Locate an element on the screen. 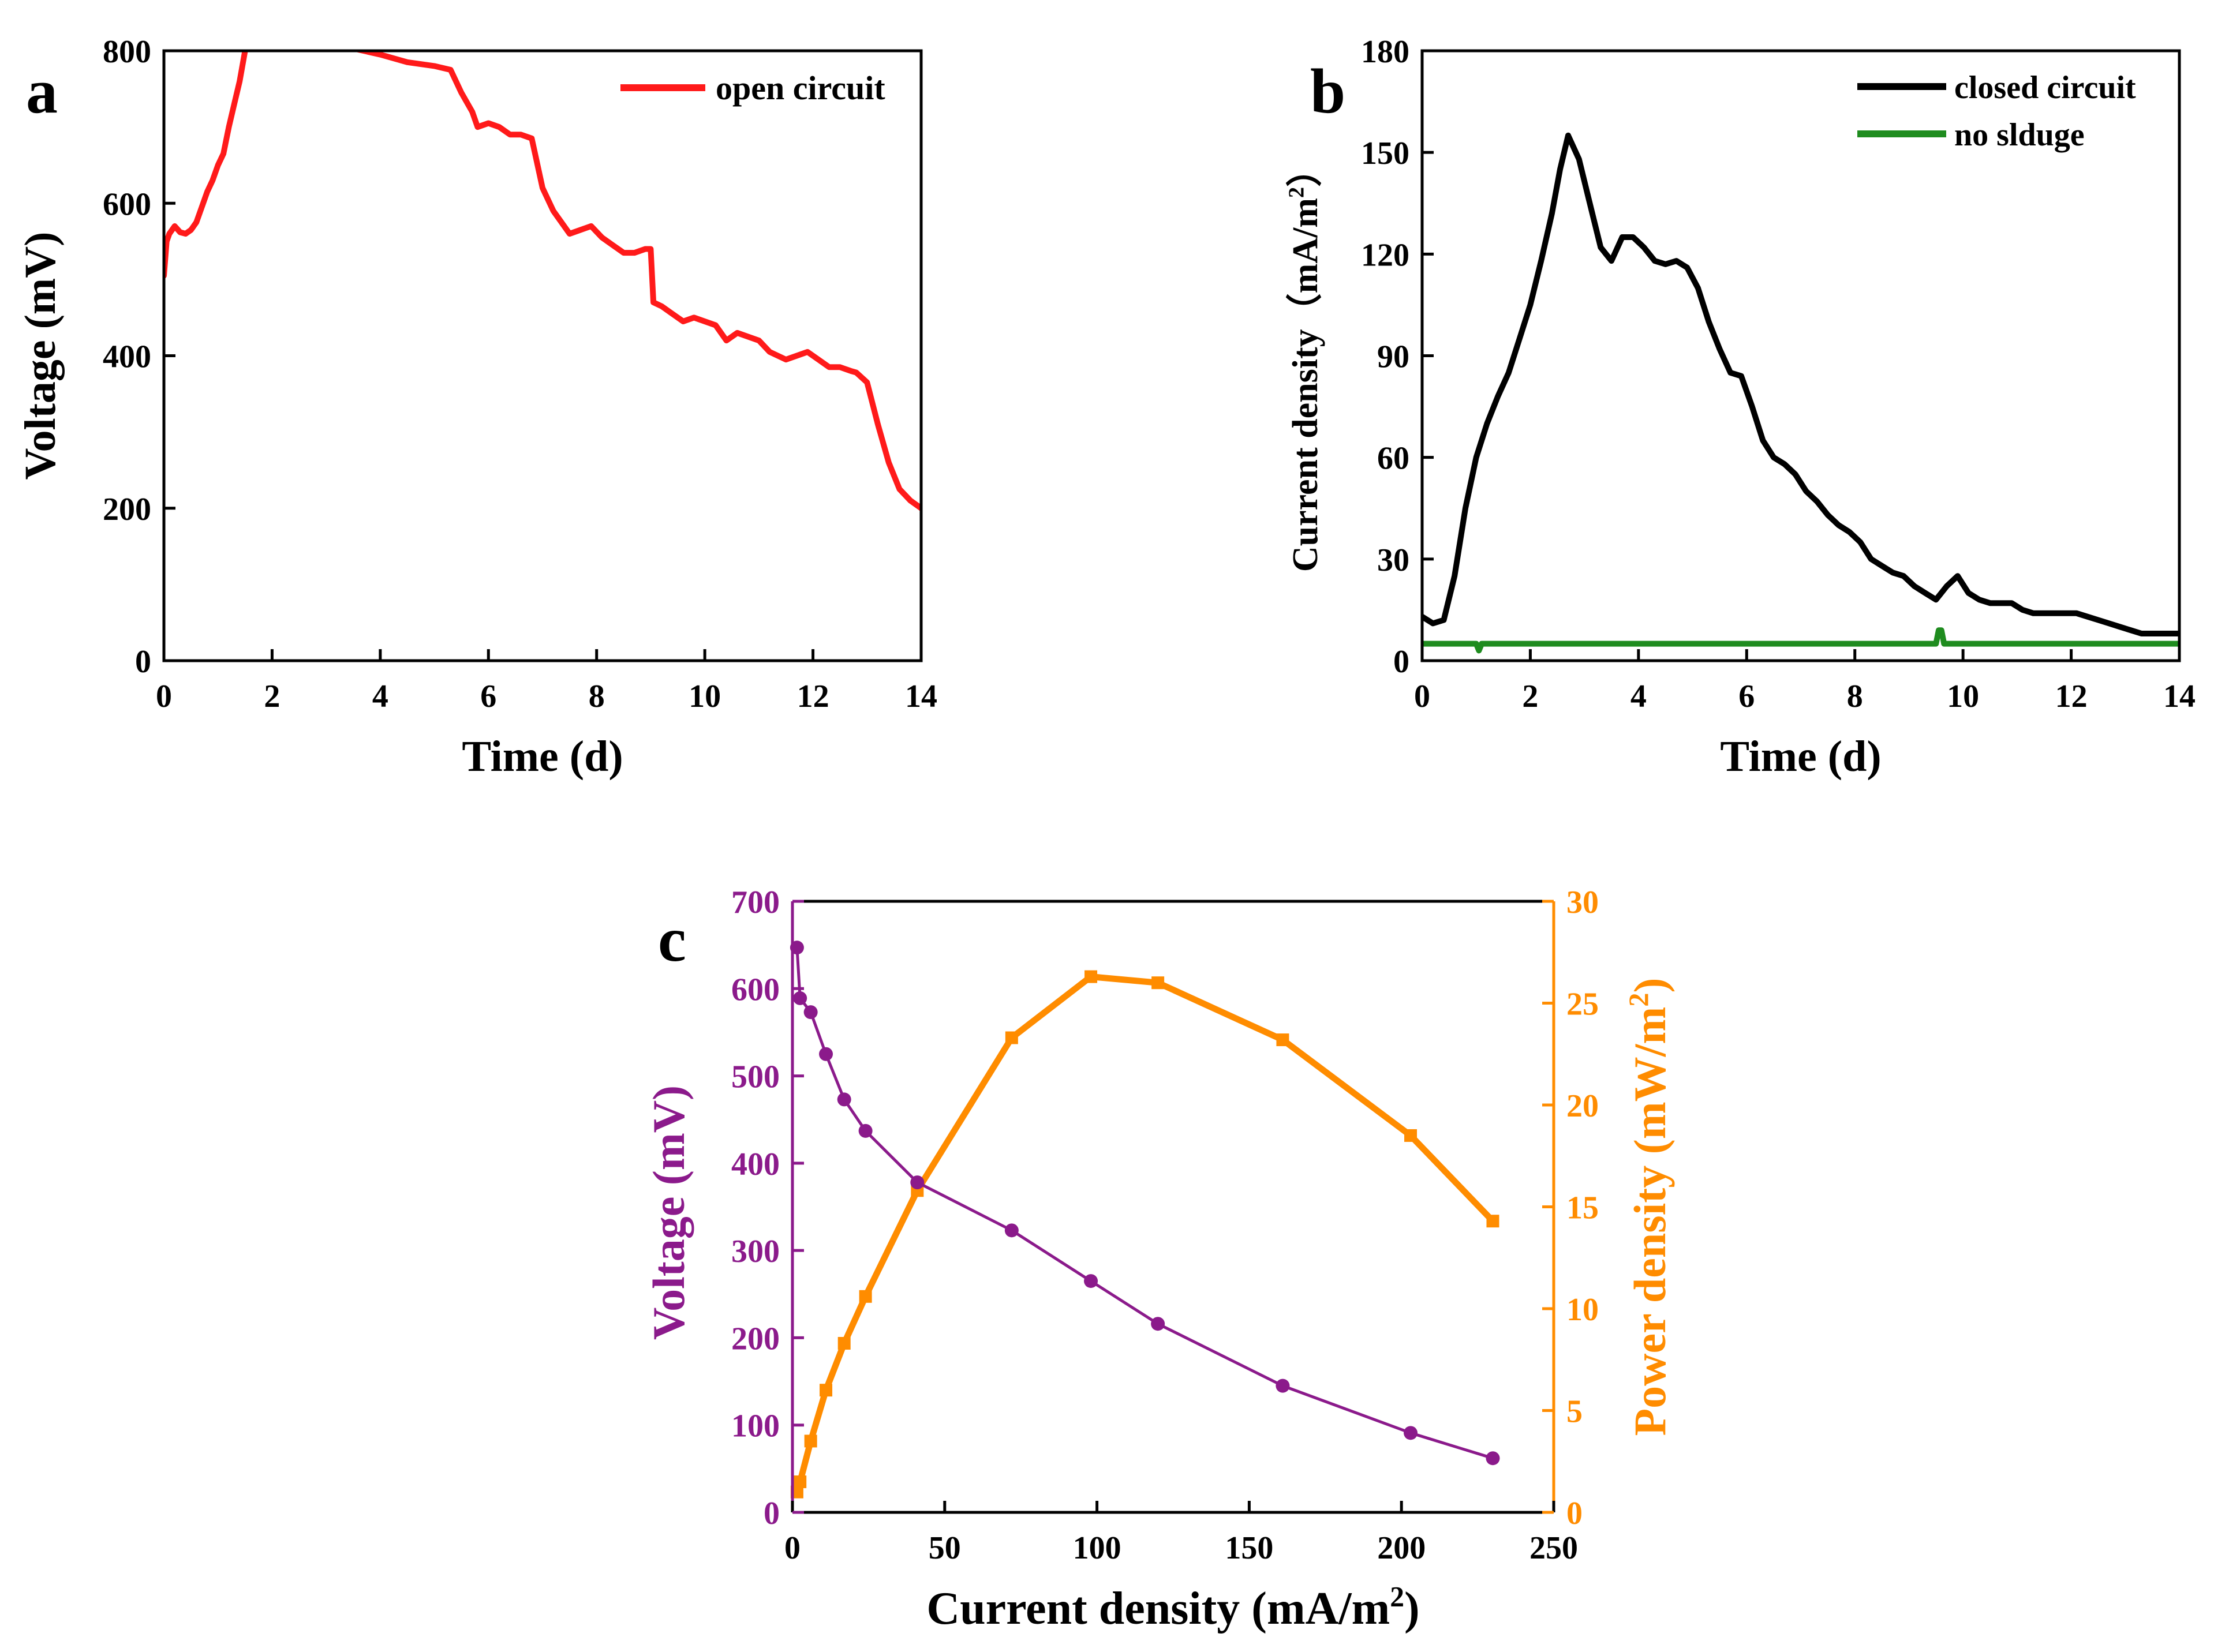 The image size is (2214, 1652). y-tick-label: 25 is located at coordinates (1582, 1004).